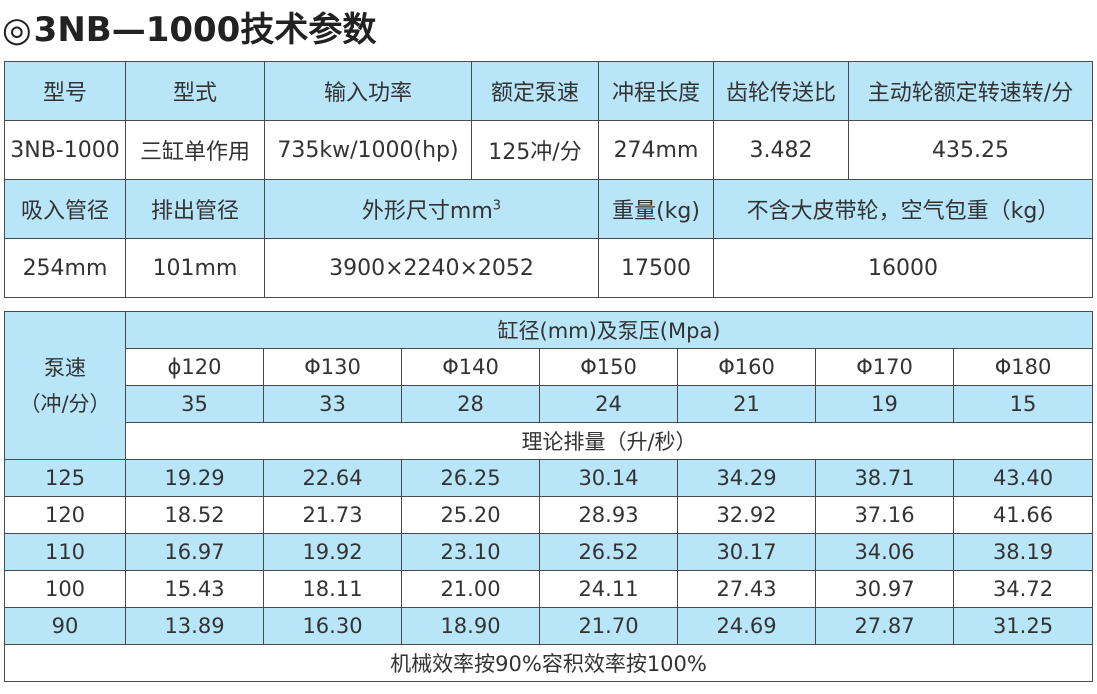  What do you see at coordinates (65, 626) in the screenshot?
I see `speed-cell: 90` at bounding box center [65, 626].